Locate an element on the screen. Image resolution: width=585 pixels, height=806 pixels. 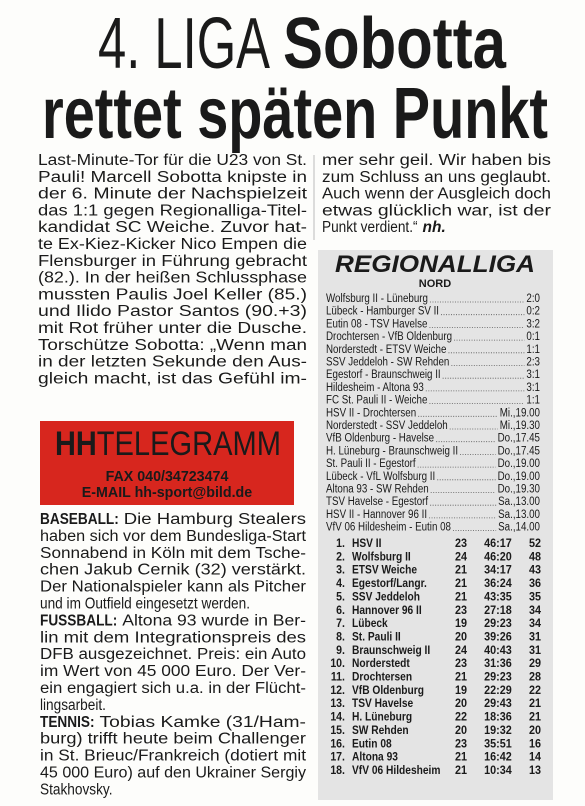
brand: HH is located at coordinates (76, 444).